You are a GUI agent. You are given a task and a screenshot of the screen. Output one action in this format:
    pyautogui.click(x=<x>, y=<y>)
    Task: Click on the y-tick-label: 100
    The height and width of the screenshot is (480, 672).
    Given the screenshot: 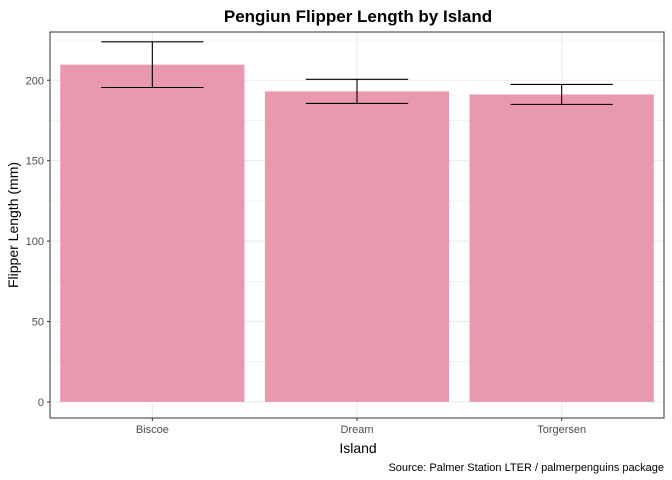 What is the action you would take?
    pyautogui.click(x=35, y=242)
    